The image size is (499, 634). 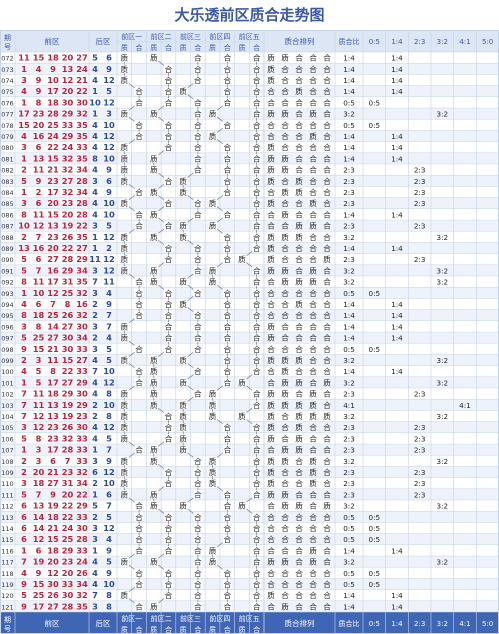 What do you see at coordinates (24, 226) in the screenshot?
I see `front-number: 10` at bounding box center [24, 226].